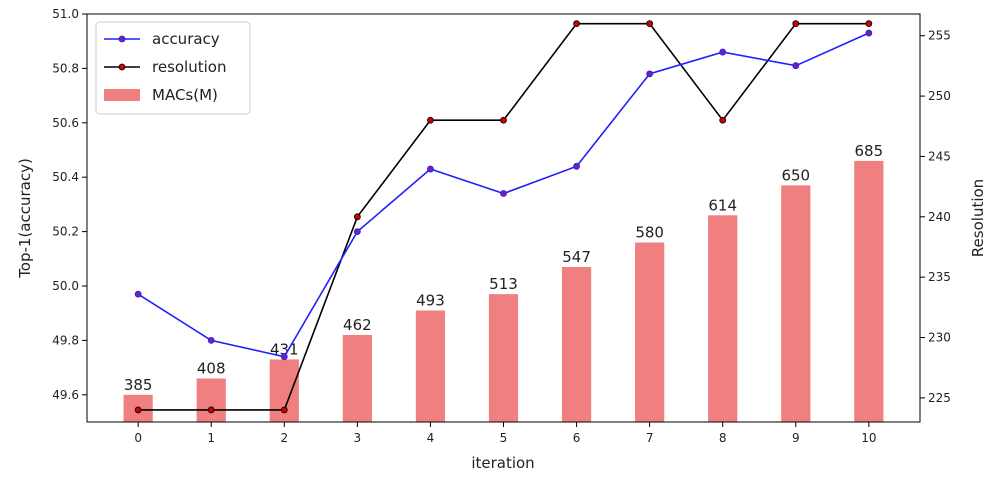  What do you see at coordinates (650, 438) in the screenshot?
I see `x-tick-label-7: 7` at bounding box center [650, 438].